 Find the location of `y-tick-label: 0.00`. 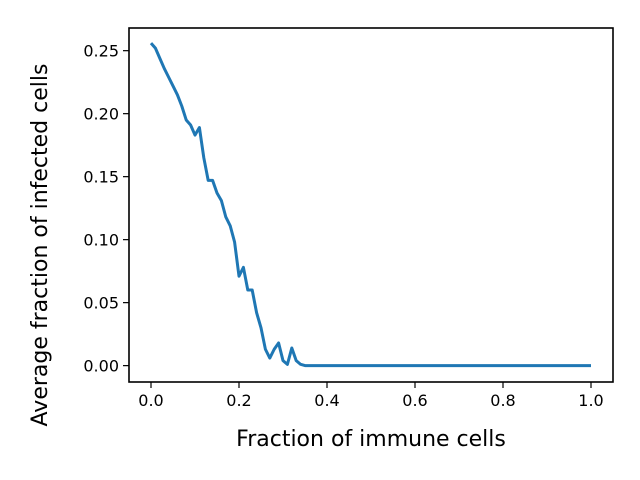

y-tick-label: 0.00 is located at coordinates (101, 366).